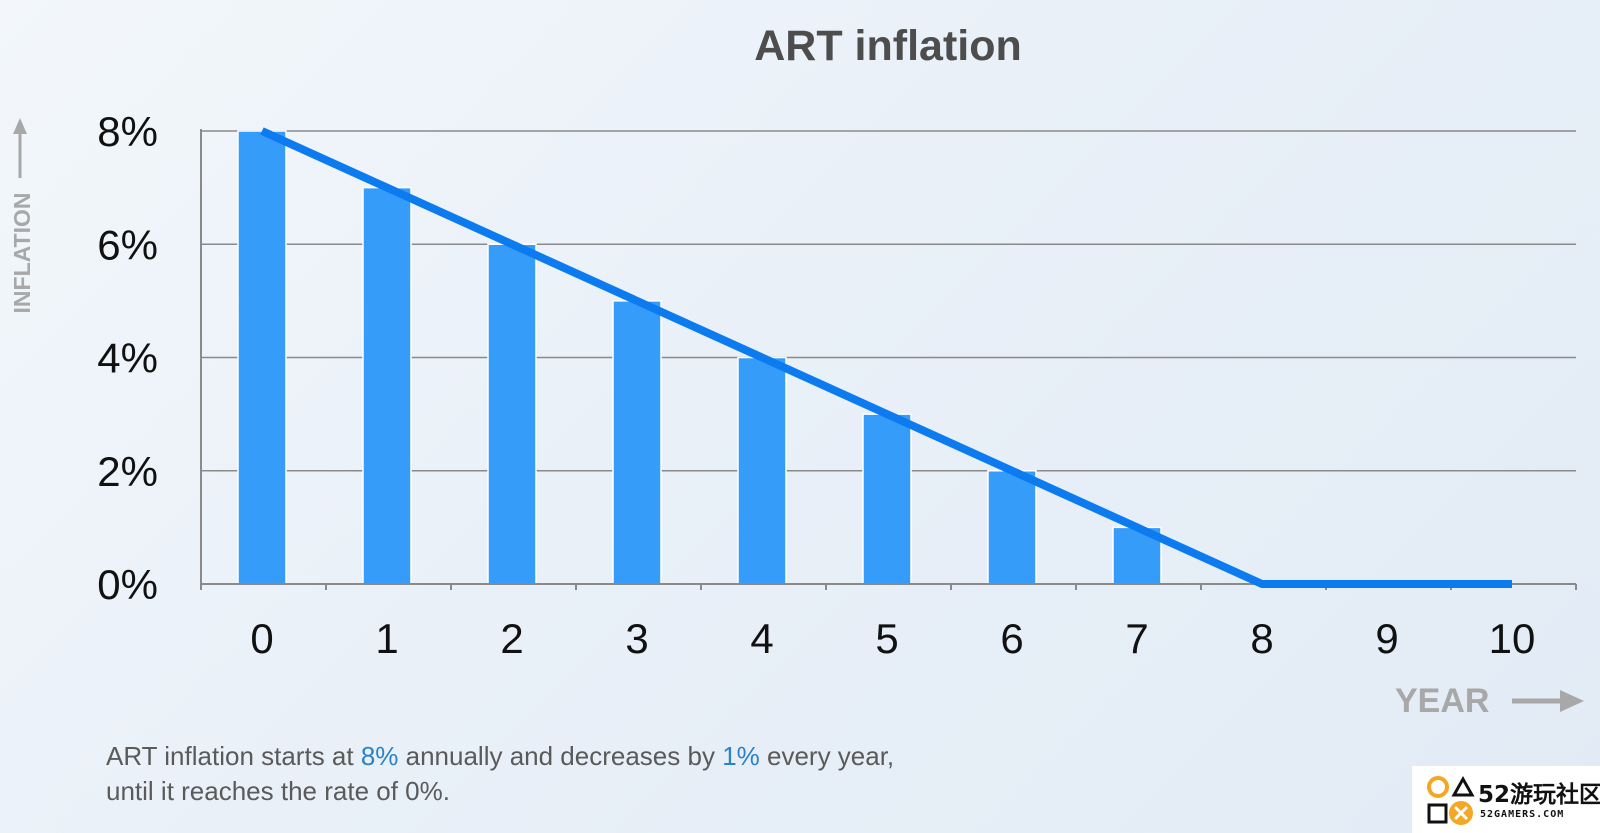  I want to click on caption-highlight-decrease-rate: 1%, so click(741, 756).